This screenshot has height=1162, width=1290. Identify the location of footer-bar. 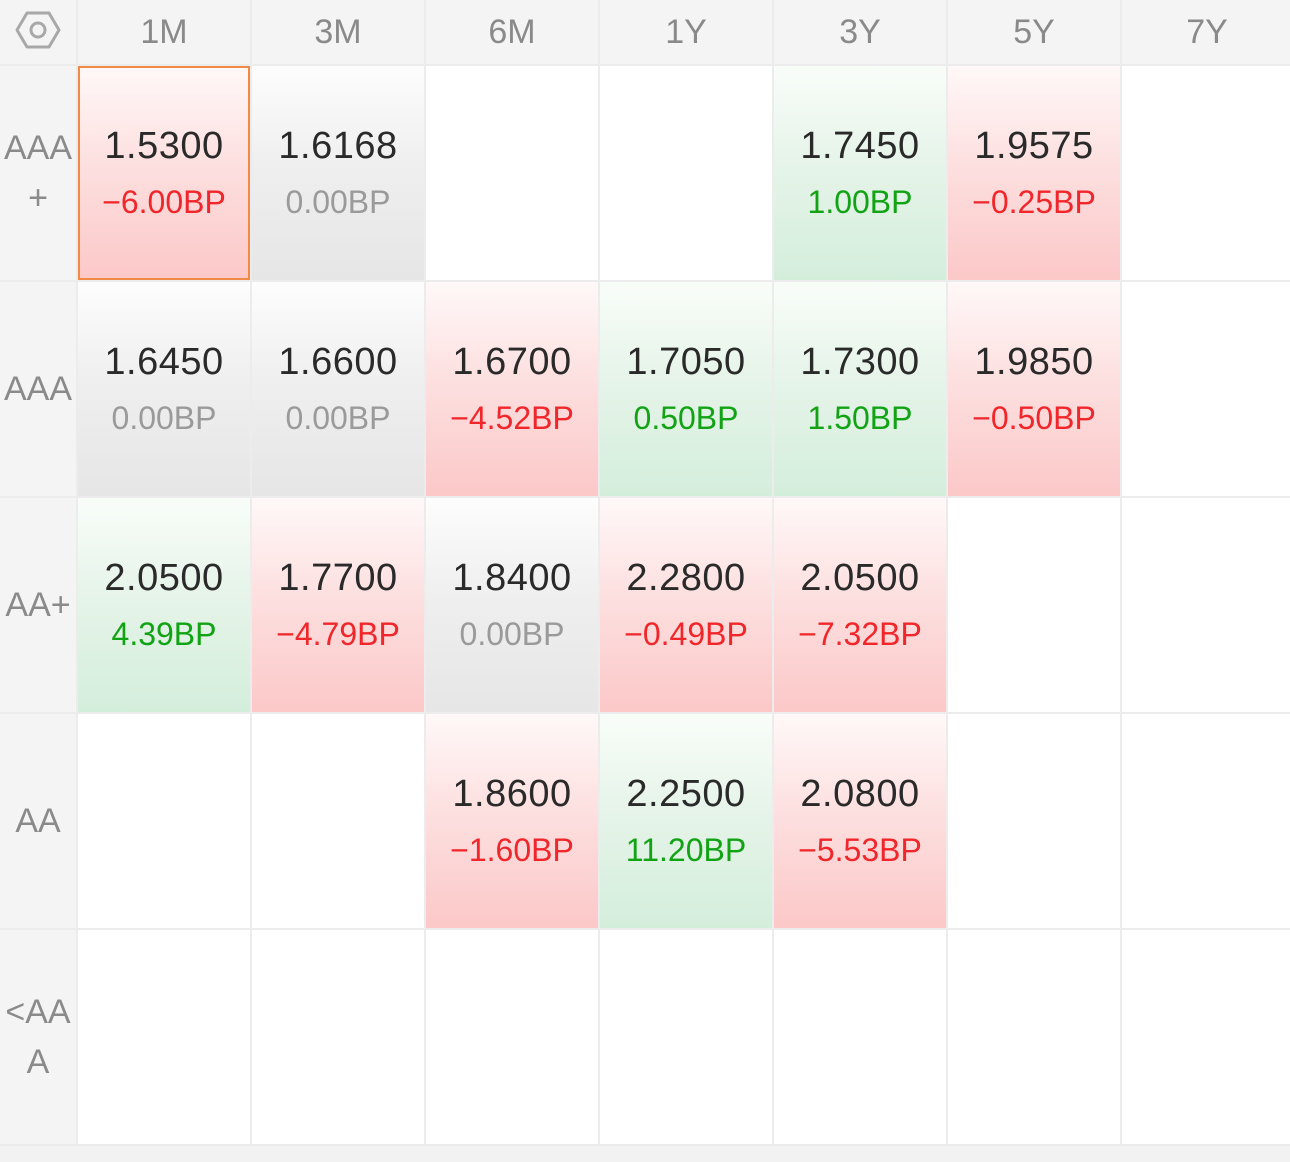
(645, 1154).